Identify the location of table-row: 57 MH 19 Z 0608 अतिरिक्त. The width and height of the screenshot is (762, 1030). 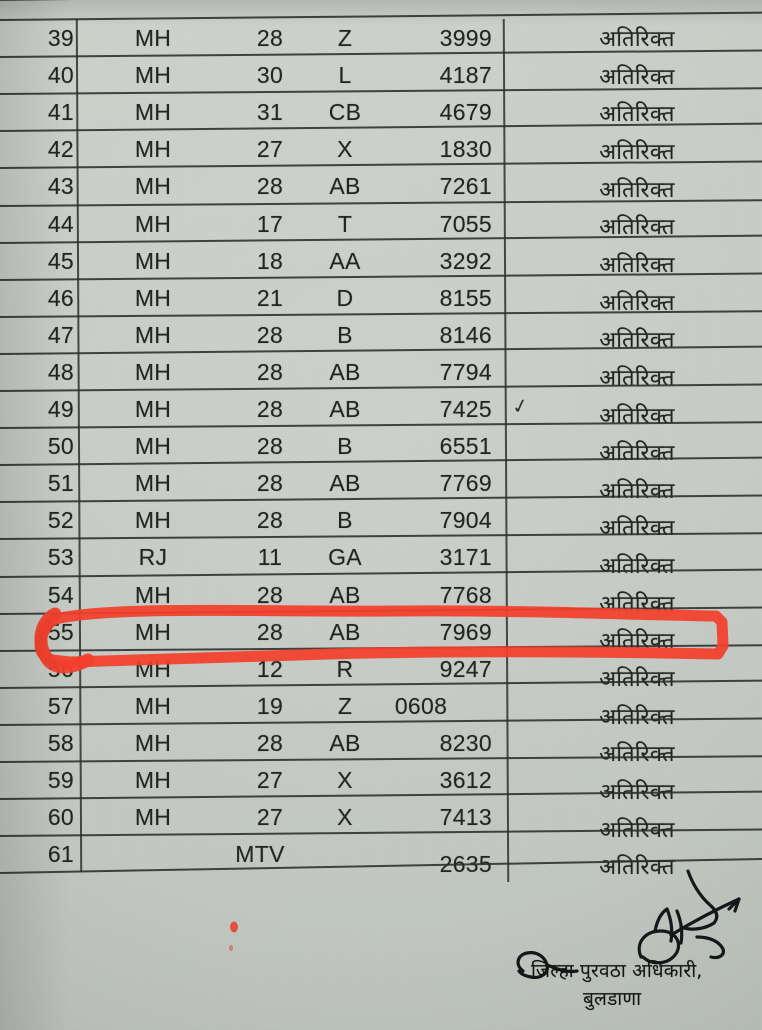
(381, 709).